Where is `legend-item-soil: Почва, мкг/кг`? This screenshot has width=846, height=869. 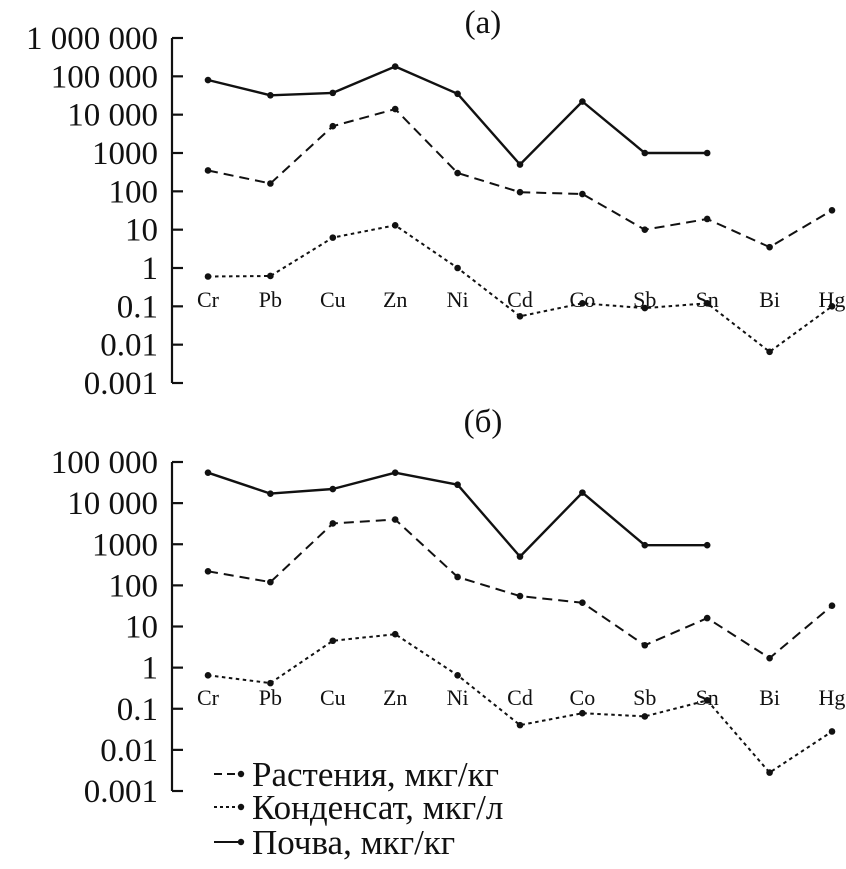 legend-item-soil: Почва, мкг/кг is located at coordinates (334, 842).